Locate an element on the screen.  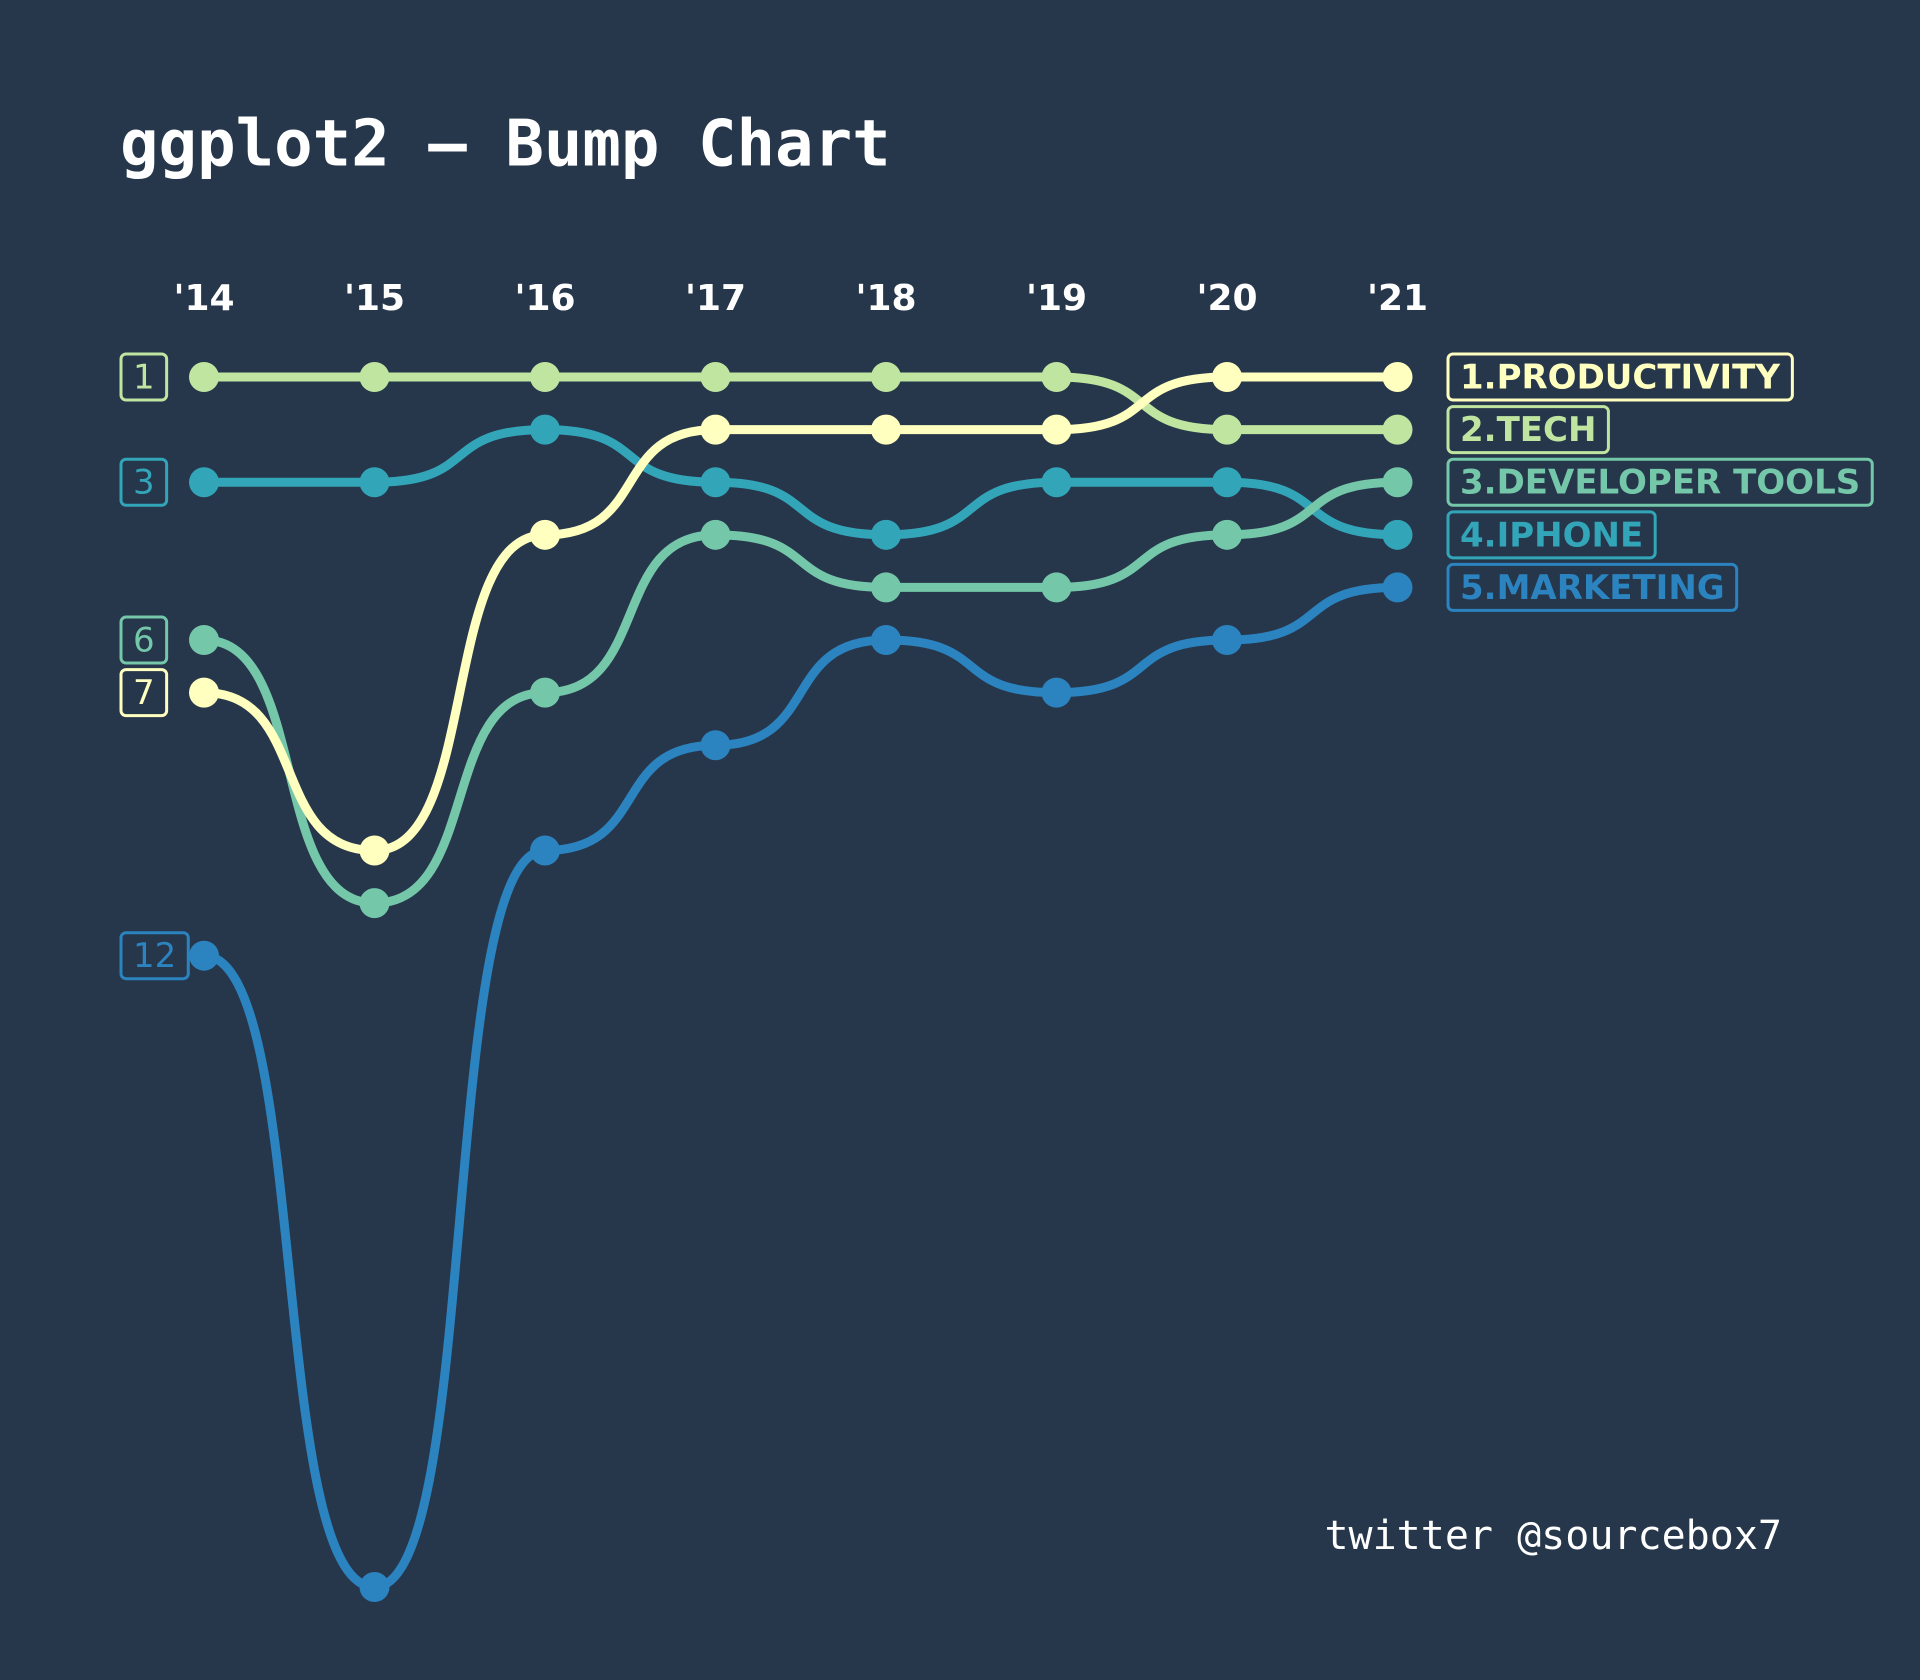
start-rank-label: 6 is located at coordinates (144, 641).